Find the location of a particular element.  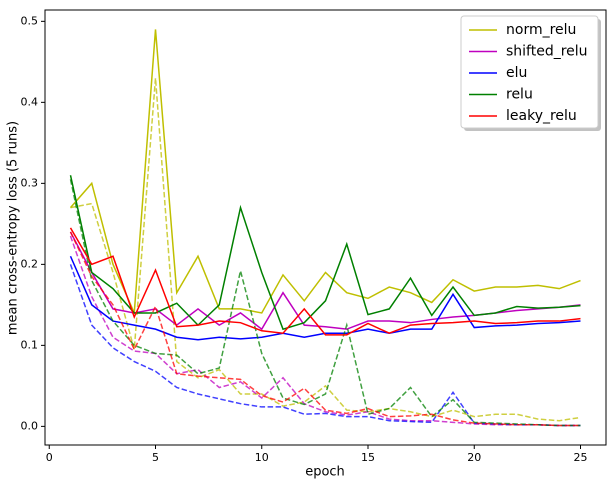

legend-label: relu is located at coordinates (519, 95).